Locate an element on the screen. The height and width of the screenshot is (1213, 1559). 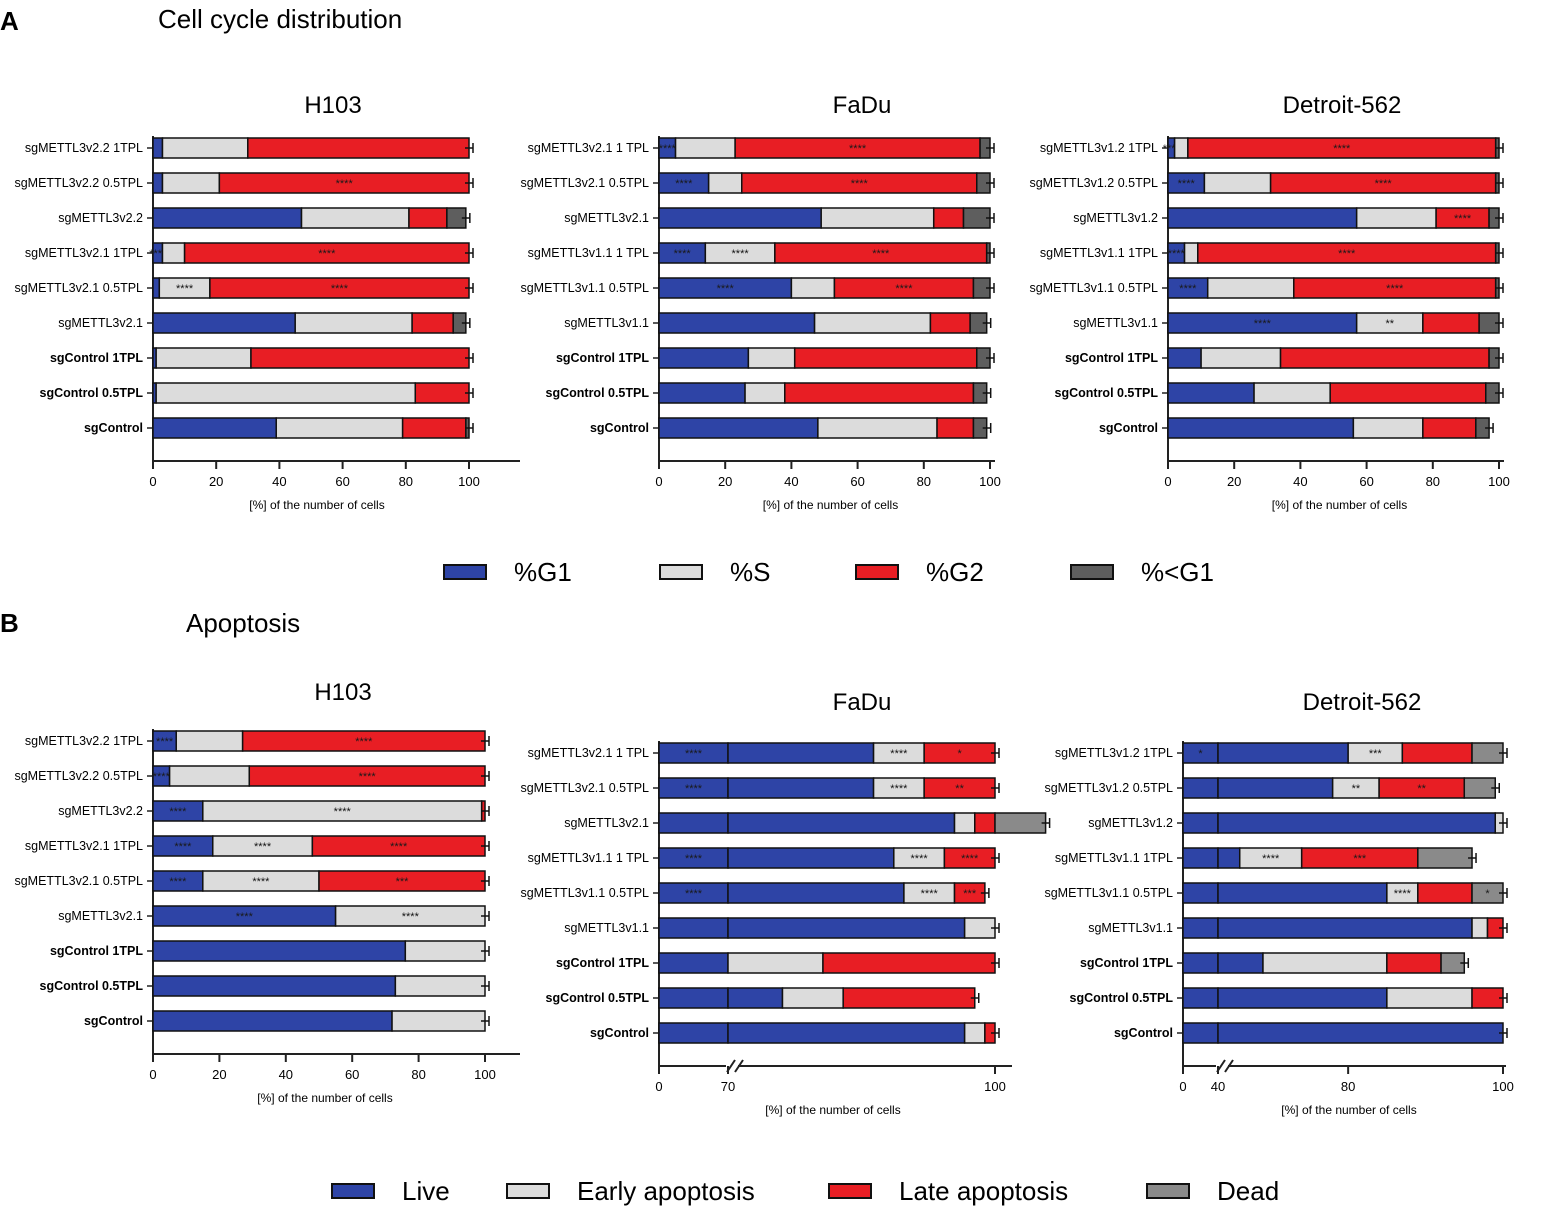
chart-title: H103 is located at coordinates (332, 105).